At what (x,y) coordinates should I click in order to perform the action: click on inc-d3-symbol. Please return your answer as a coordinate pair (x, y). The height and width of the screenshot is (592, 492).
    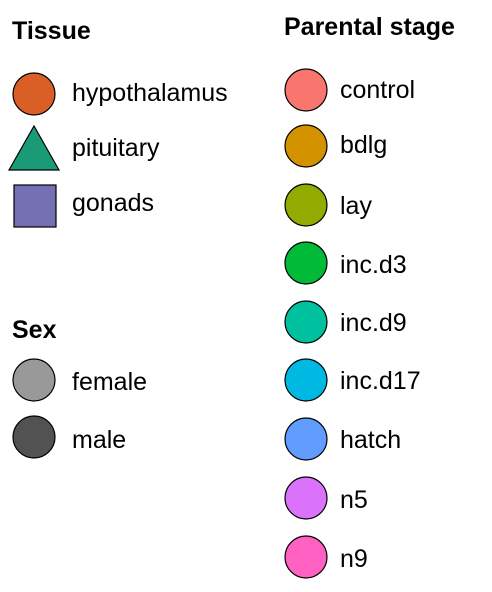
    Looking at the image, I should click on (306, 263).